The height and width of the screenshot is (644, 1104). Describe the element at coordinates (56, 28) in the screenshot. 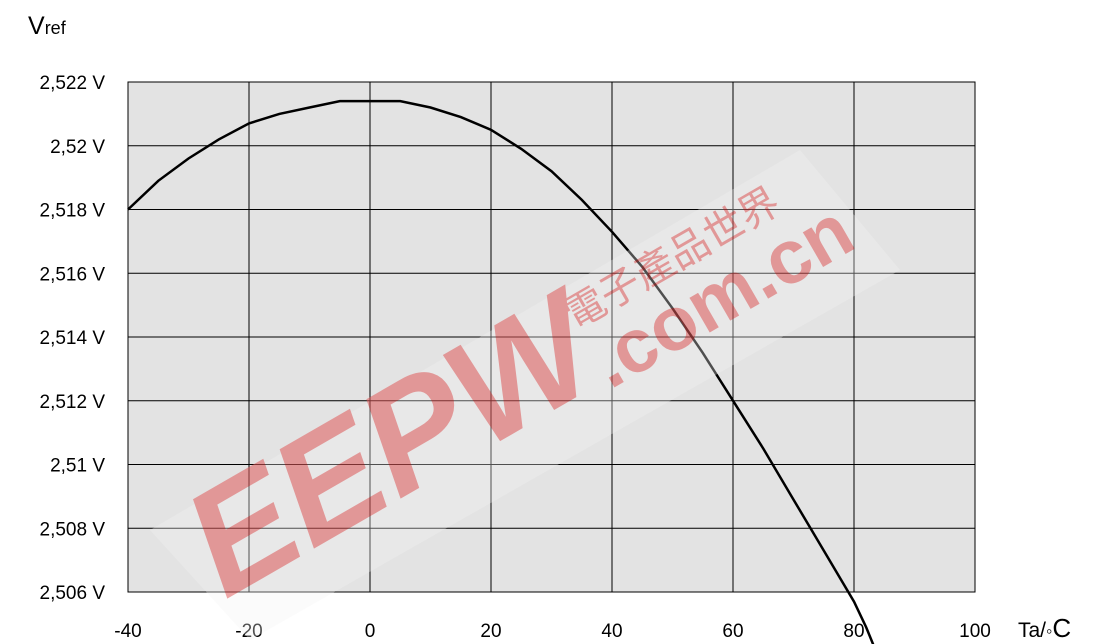

I see `y-axis-title-sub: ref` at that location.